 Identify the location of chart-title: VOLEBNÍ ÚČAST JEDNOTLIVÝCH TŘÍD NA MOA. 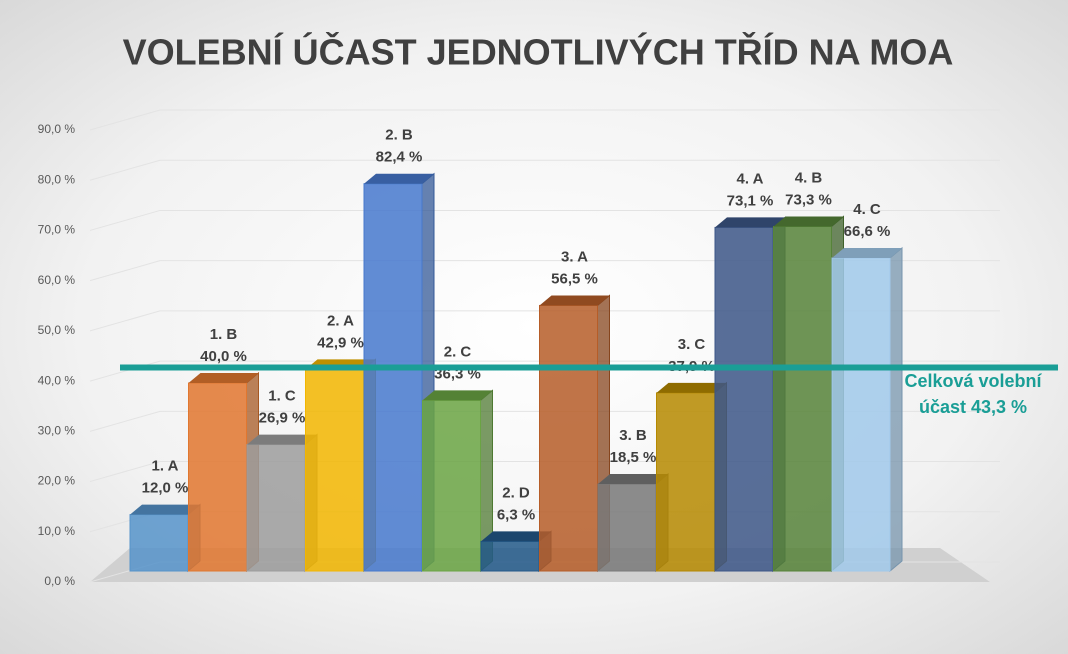
(538, 52).